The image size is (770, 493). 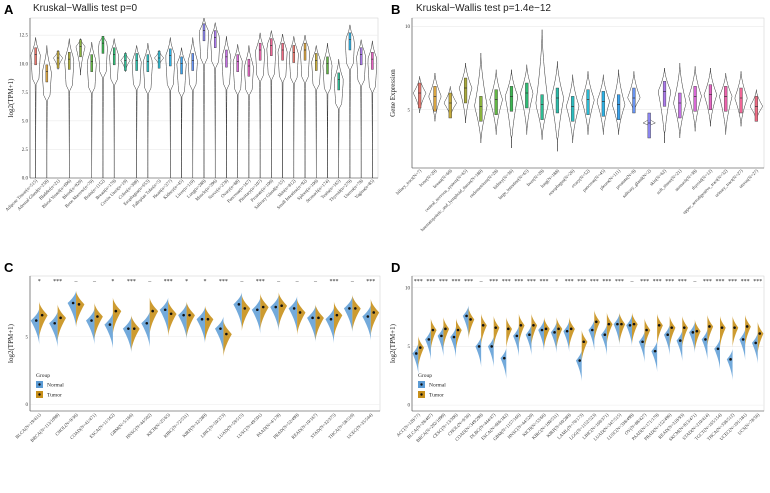 I want to click on y-tick-label: 5, so click(x=409, y=347).